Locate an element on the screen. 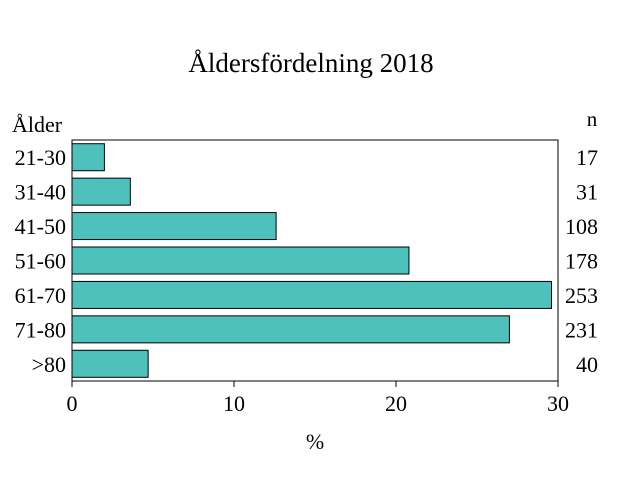  n-value-label: 17 is located at coordinates (587, 157).